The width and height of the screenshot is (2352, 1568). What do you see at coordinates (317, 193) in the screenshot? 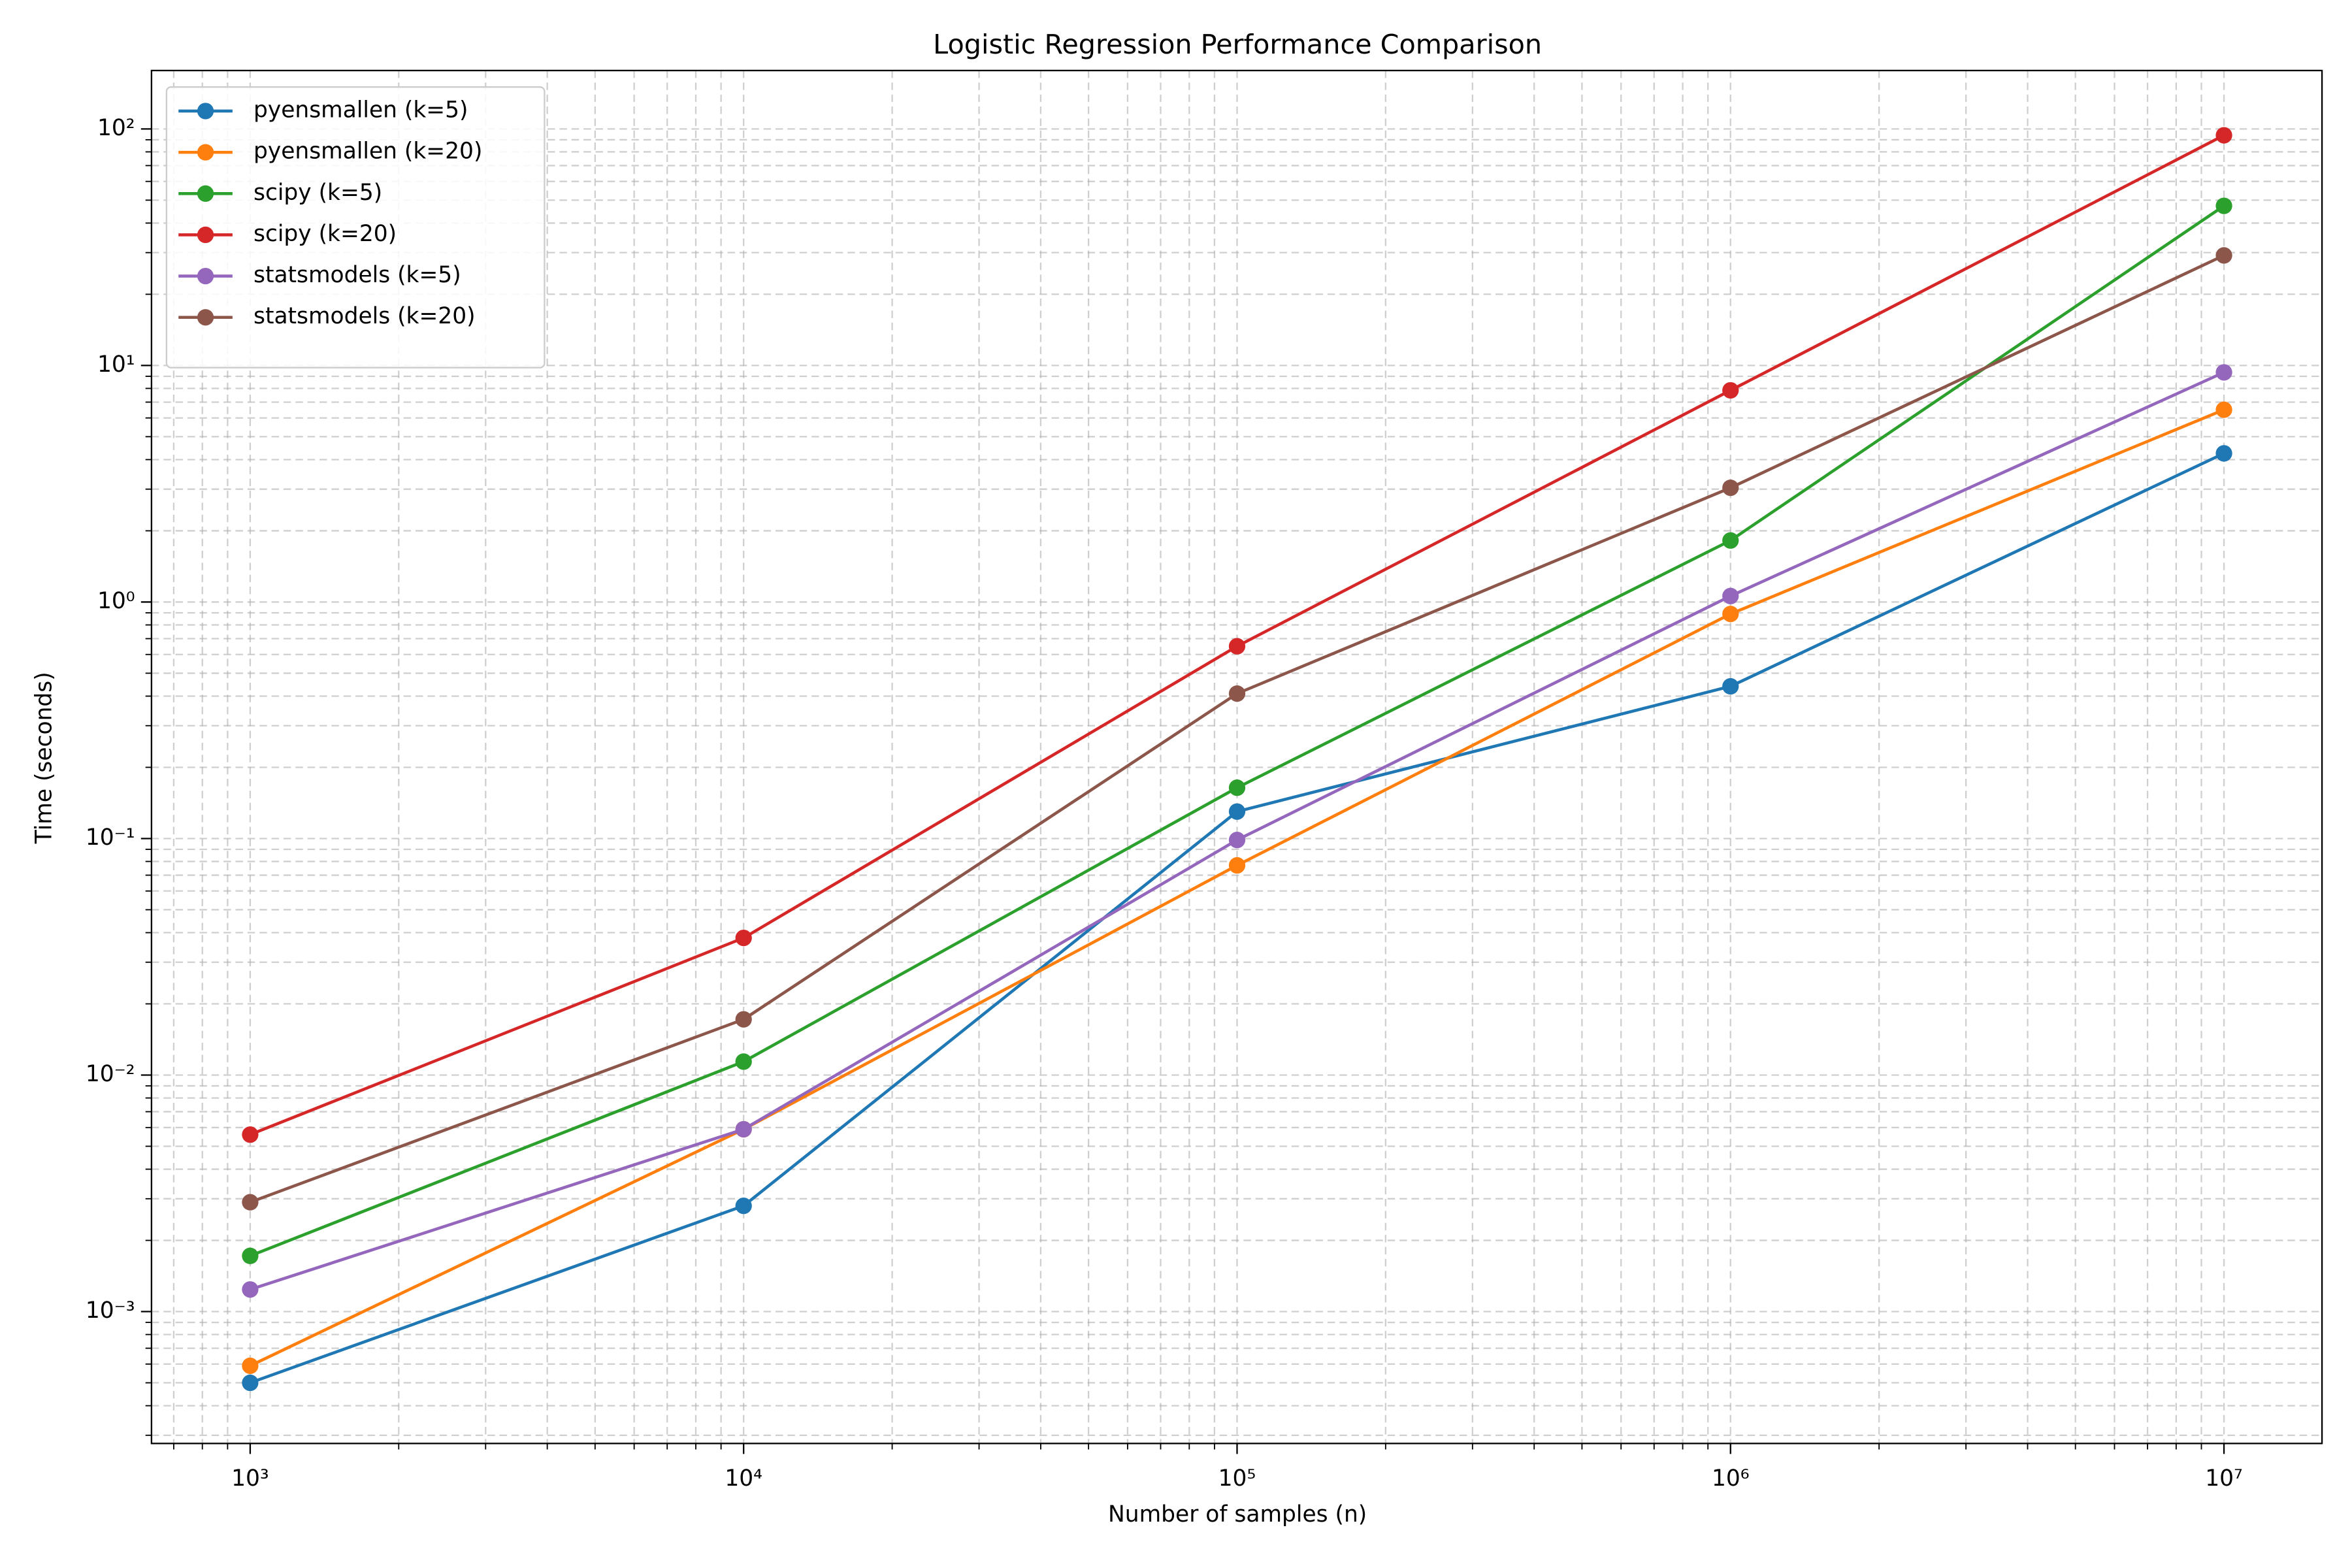
I see `legend-label: scipy (k=5)` at bounding box center [317, 193].